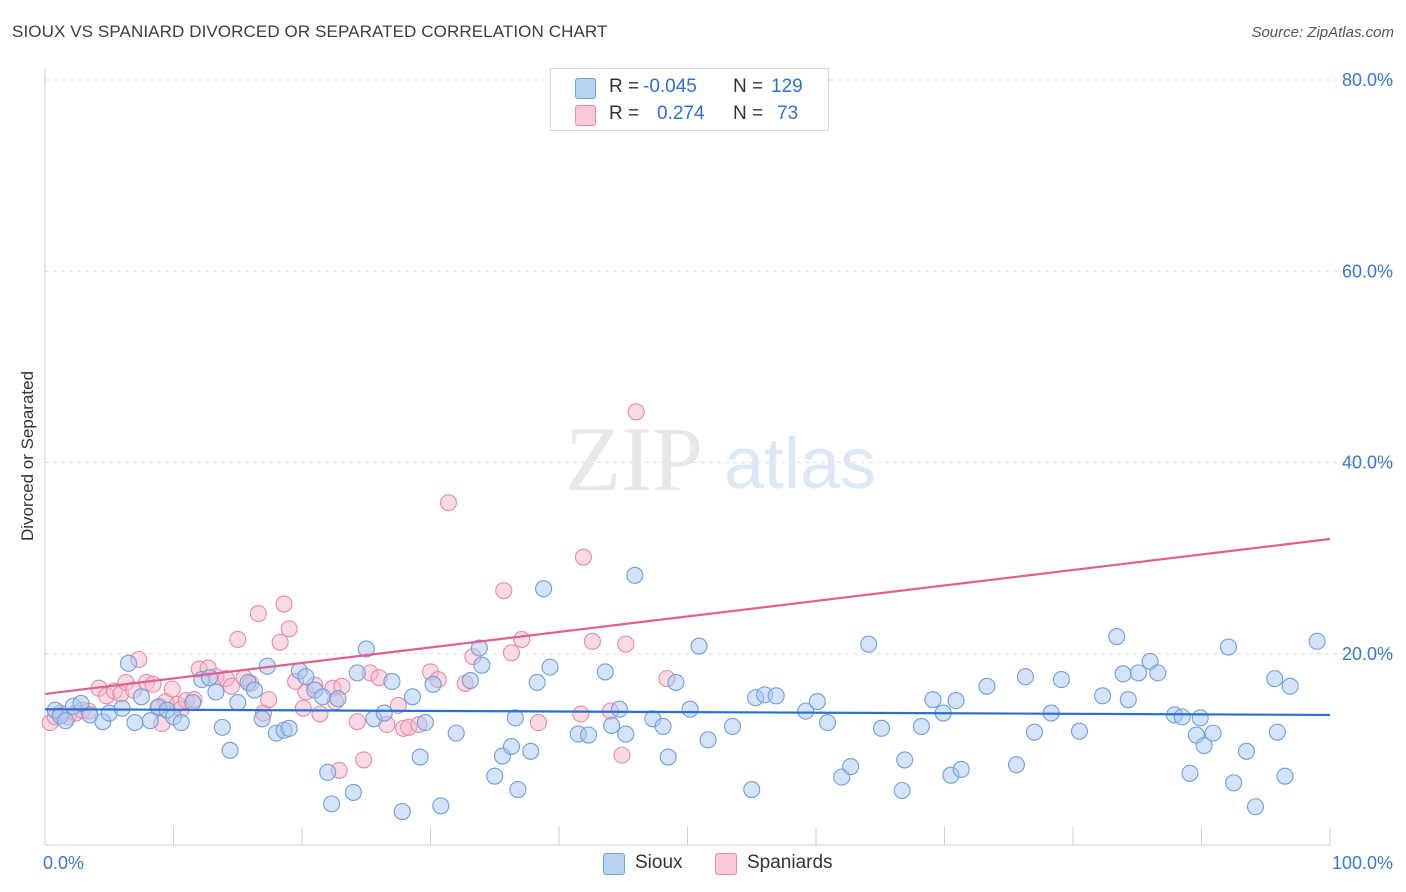  Describe the element at coordinates (1362, 863) in the screenshot. I see `x-tick-label-max: 100.0%` at that location.